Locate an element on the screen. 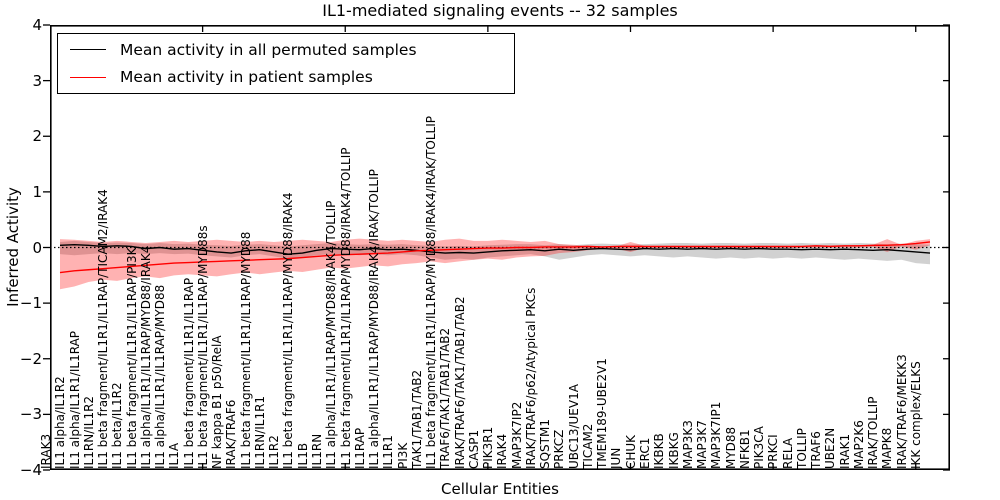 The height and width of the screenshot is (500, 1000). y-tick-label: 0 is located at coordinates (37, 247).